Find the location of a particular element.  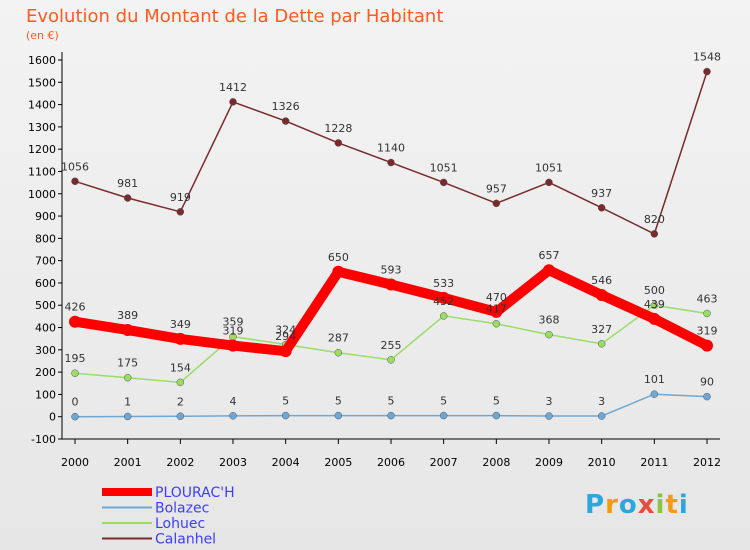

data-label: 937 is located at coordinates (601, 193).